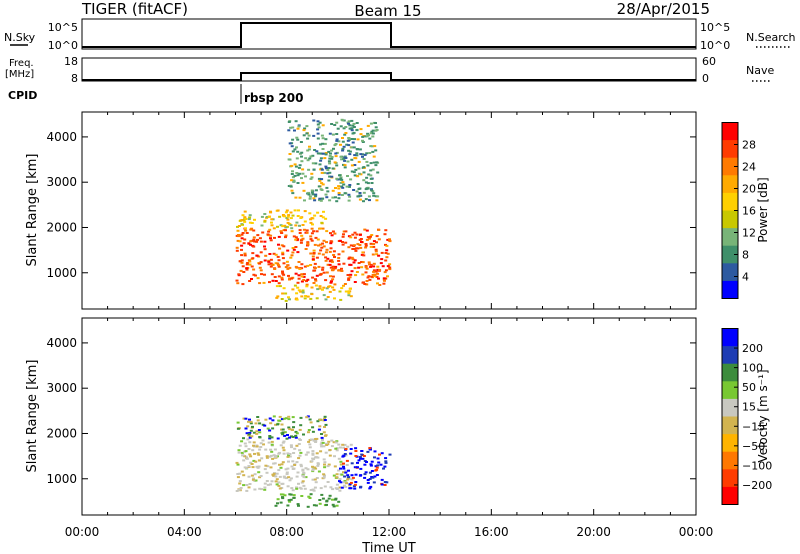 The height and width of the screenshot is (554, 800). I want to click on freq-trace, so click(389, 76).